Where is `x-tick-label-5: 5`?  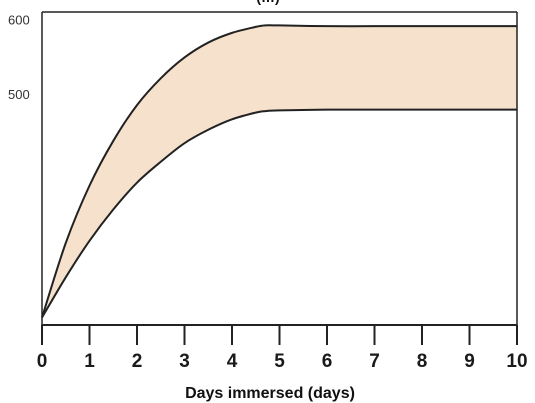 x-tick-label-5: 5 is located at coordinates (279, 361).